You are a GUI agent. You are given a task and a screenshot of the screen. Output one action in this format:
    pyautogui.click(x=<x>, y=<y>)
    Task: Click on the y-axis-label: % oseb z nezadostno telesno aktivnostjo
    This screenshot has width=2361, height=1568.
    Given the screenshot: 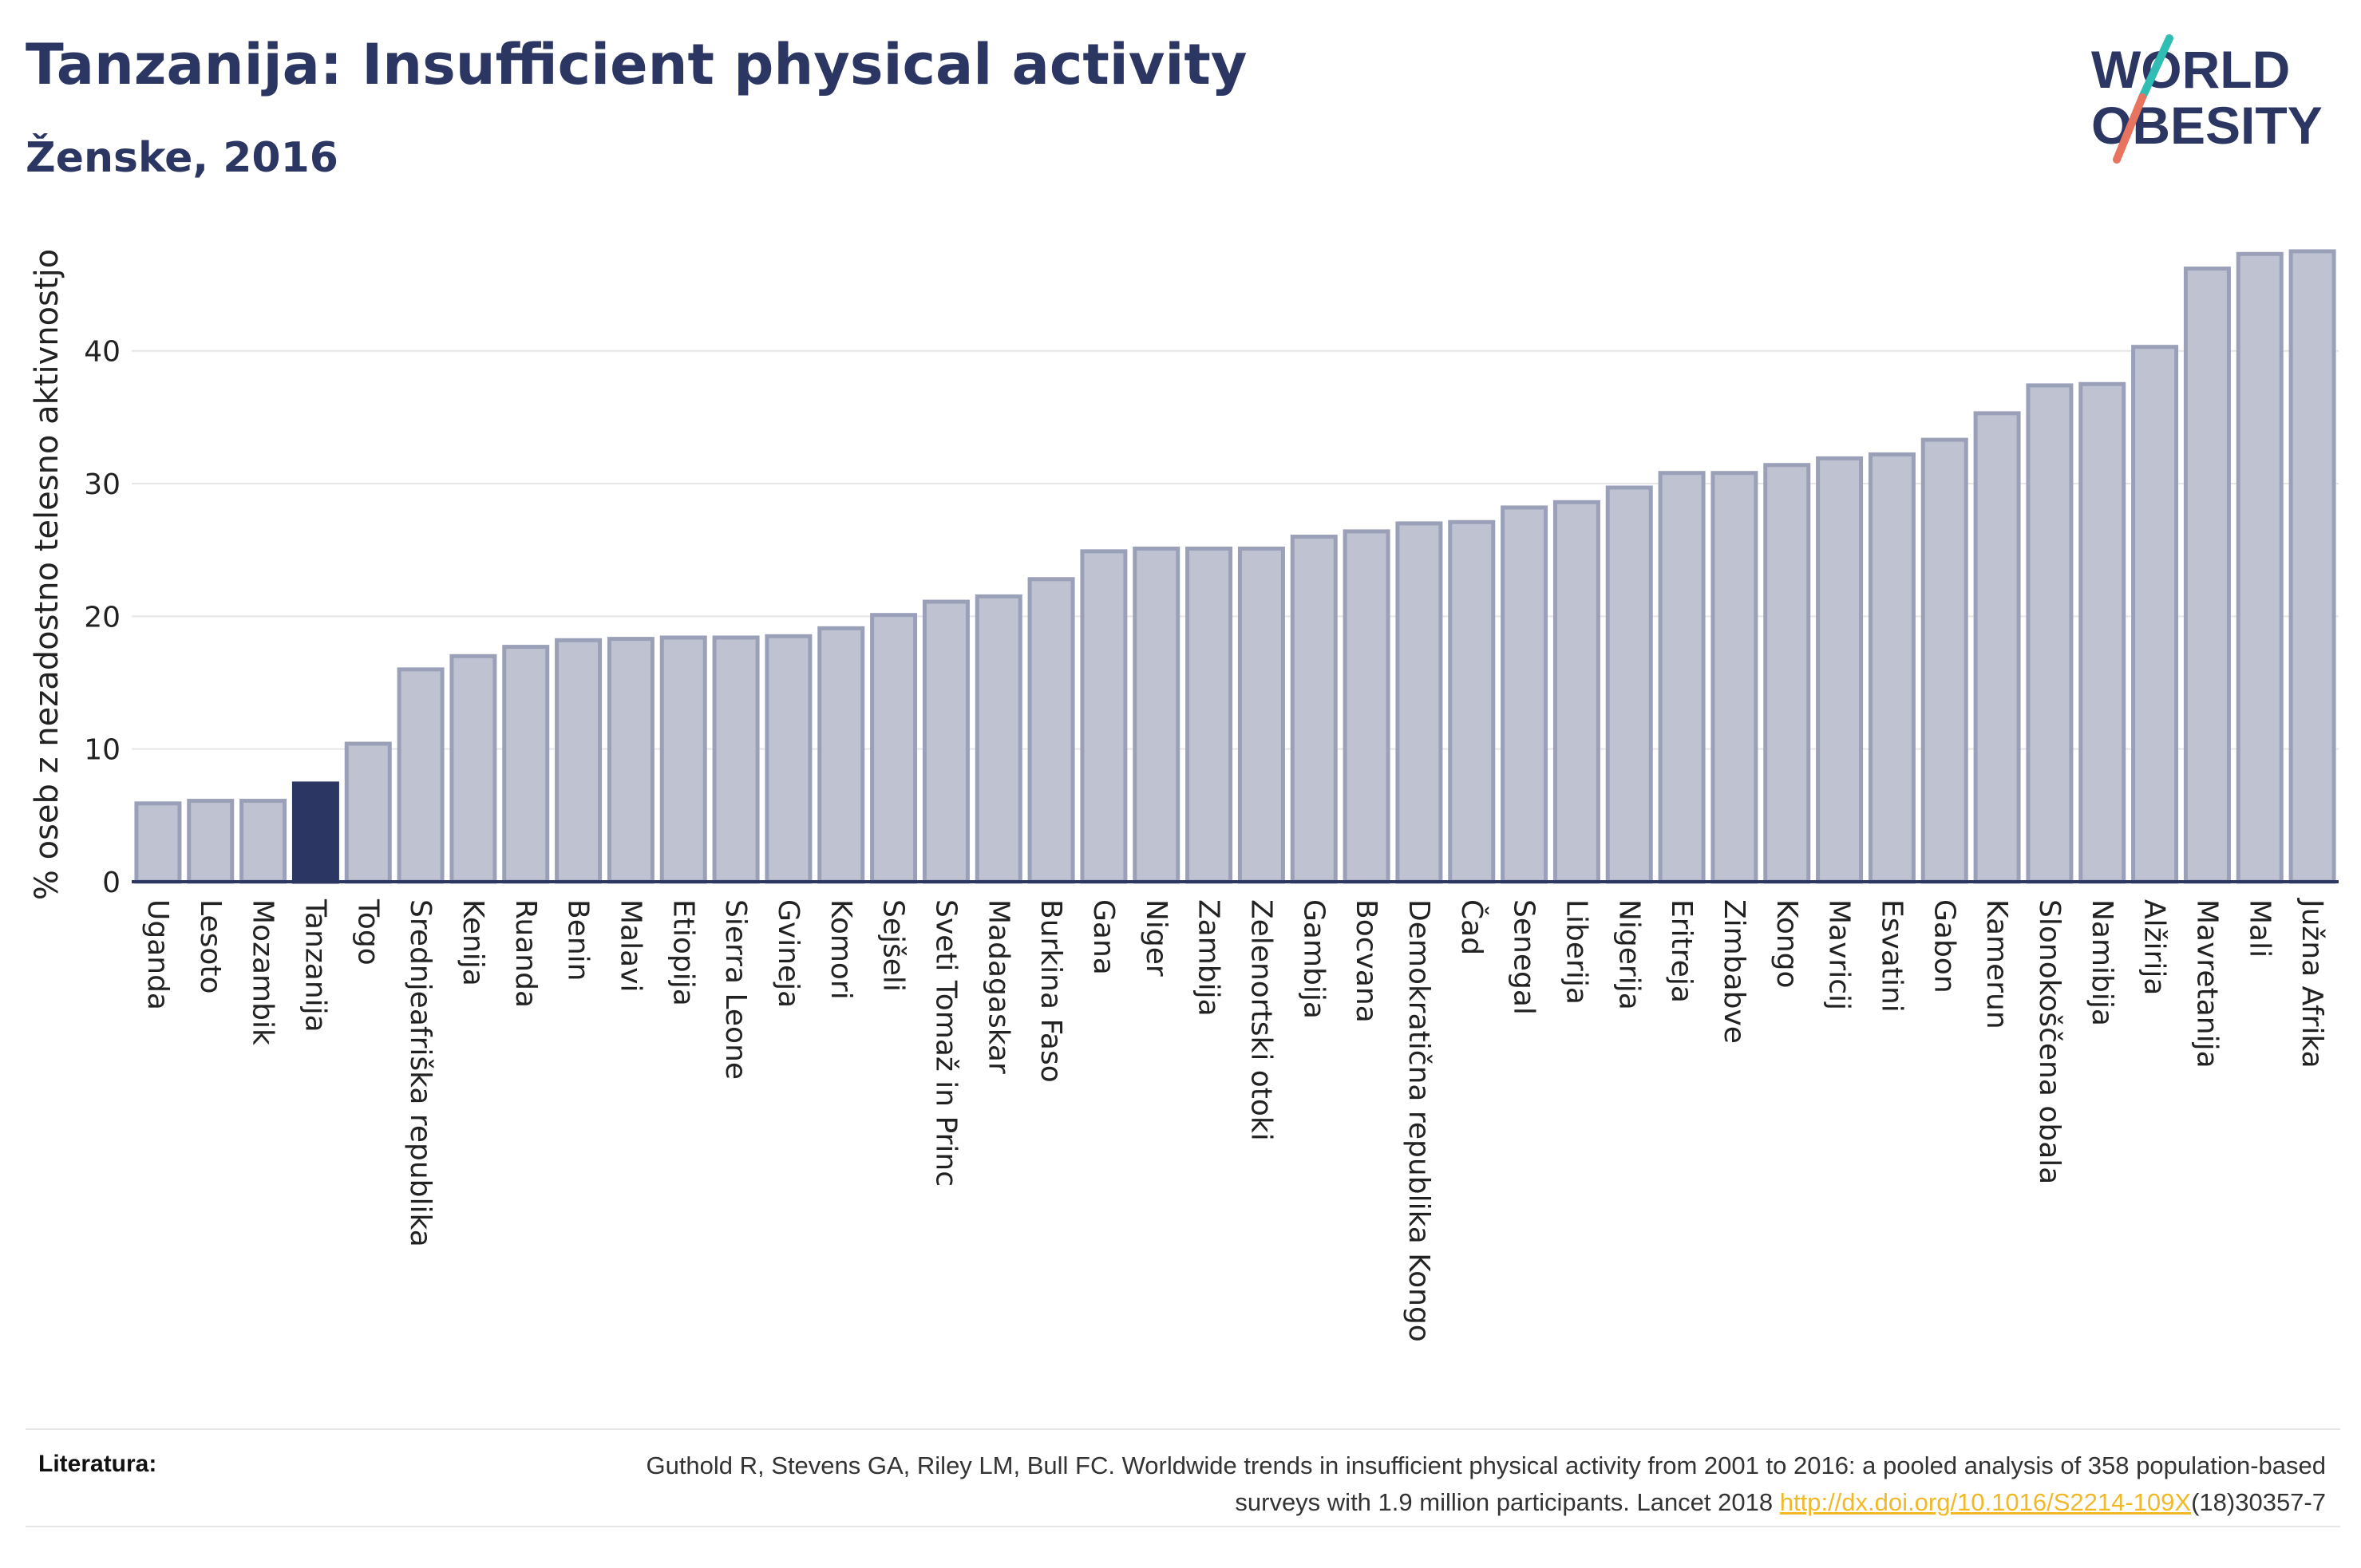 What is the action you would take?
    pyautogui.click(x=47, y=574)
    